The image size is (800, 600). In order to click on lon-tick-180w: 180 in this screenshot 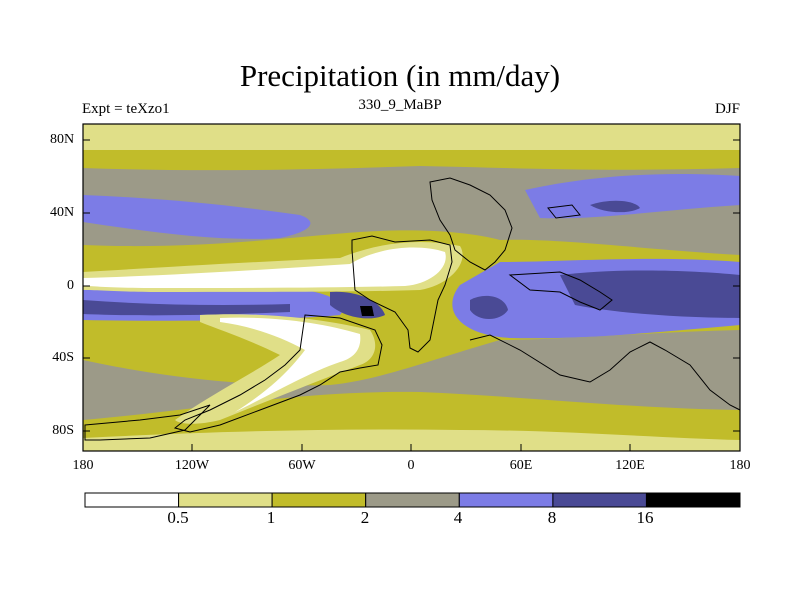, I will do `click(83, 465)`.